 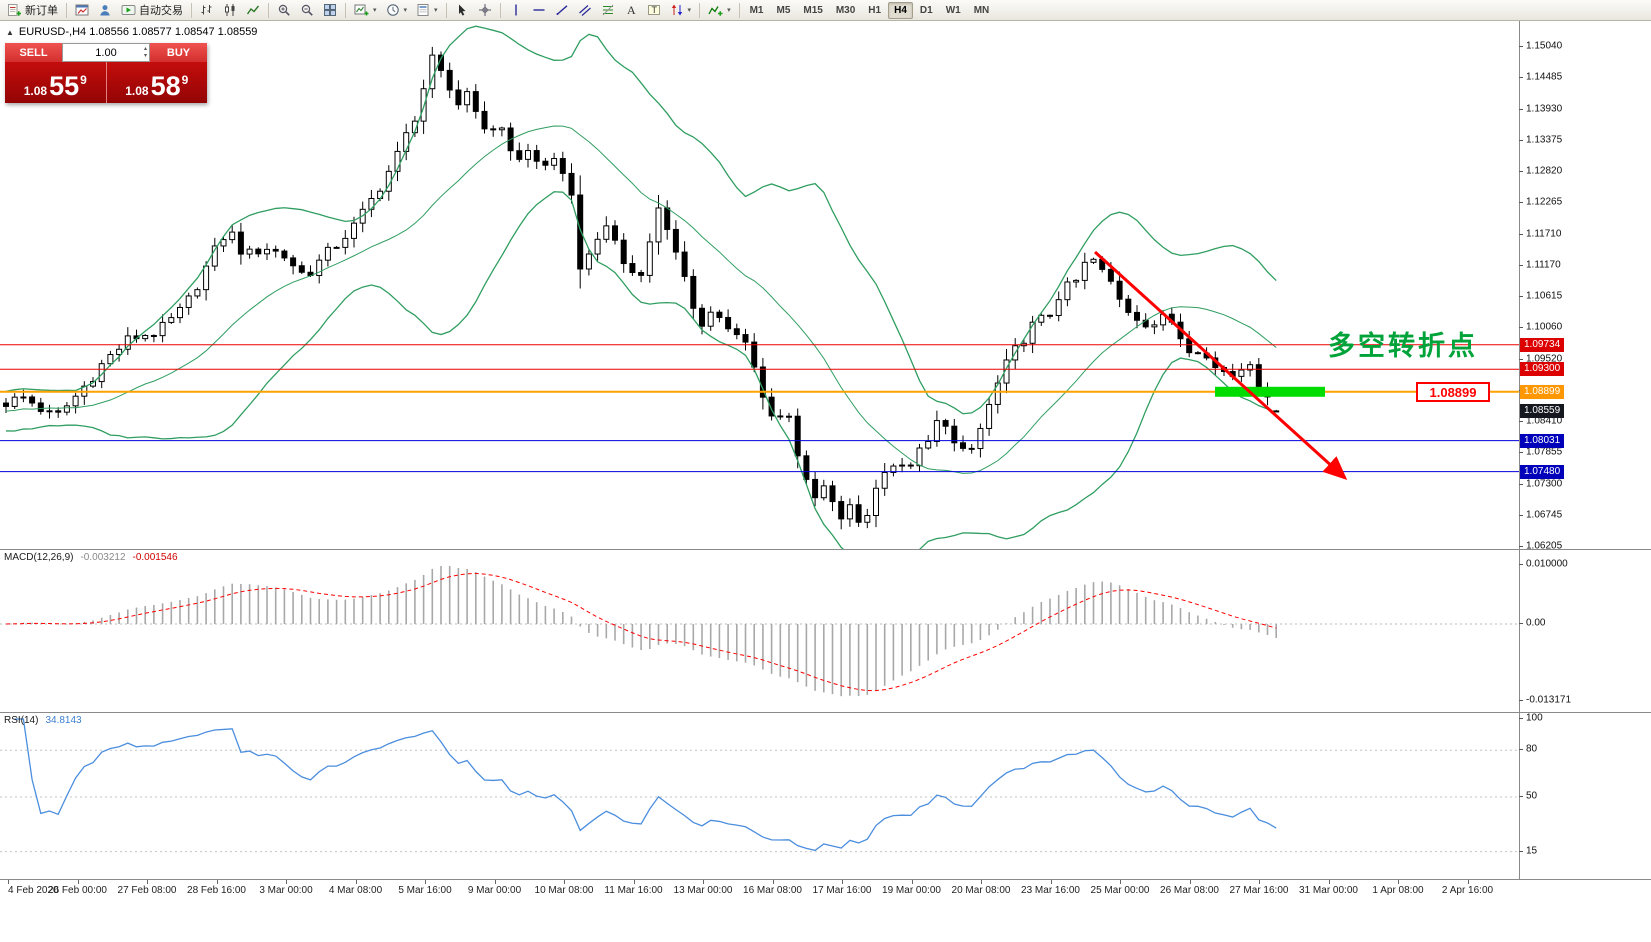 I want to click on channel-icon, so click(x=585, y=10).